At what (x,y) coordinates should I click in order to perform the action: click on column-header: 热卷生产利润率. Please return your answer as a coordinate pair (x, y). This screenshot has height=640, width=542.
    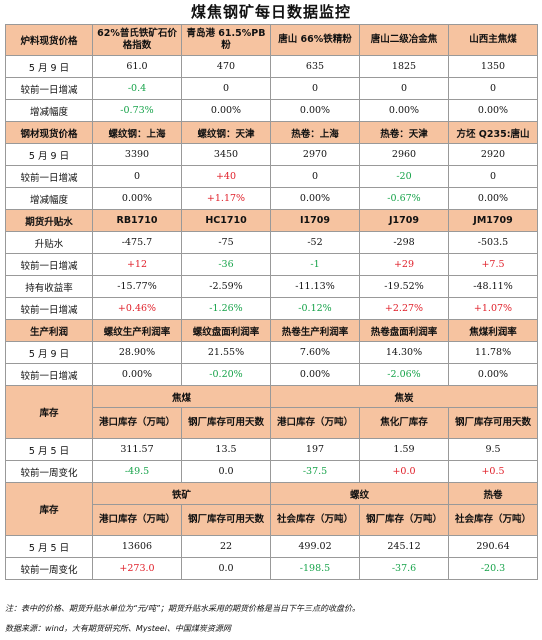
    Looking at the image, I should click on (315, 330).